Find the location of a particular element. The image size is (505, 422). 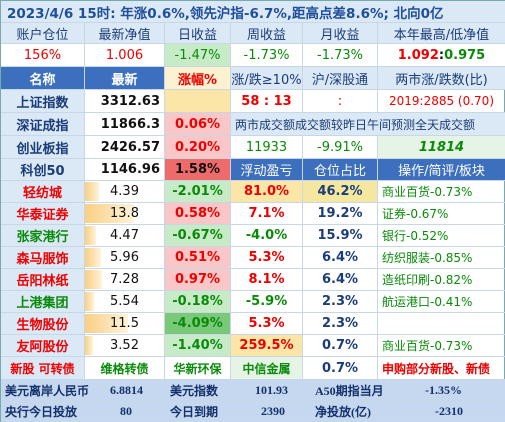

net-value: -2310 is located at coordinates (463, 411).